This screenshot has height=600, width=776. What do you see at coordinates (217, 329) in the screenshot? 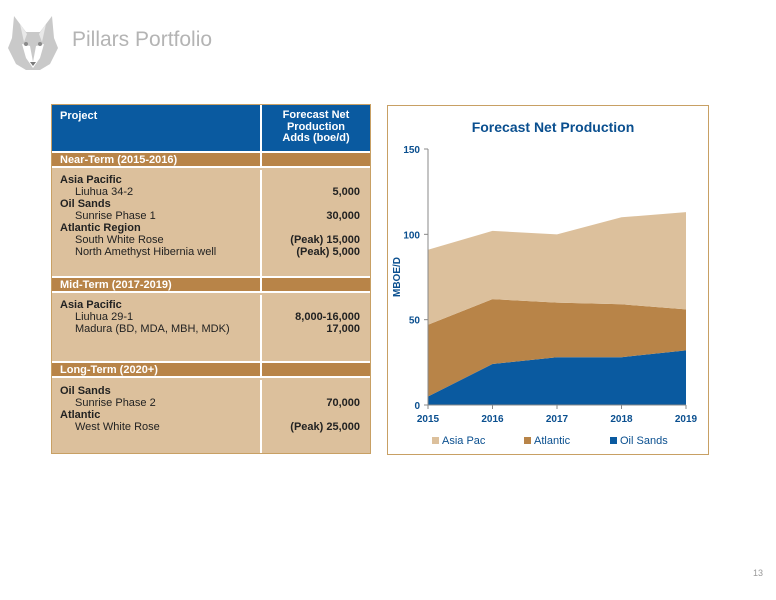
I see `table-row: Madura (BD, MDA, MBH, MDK) 17,000` at bounding box center [217, 329].